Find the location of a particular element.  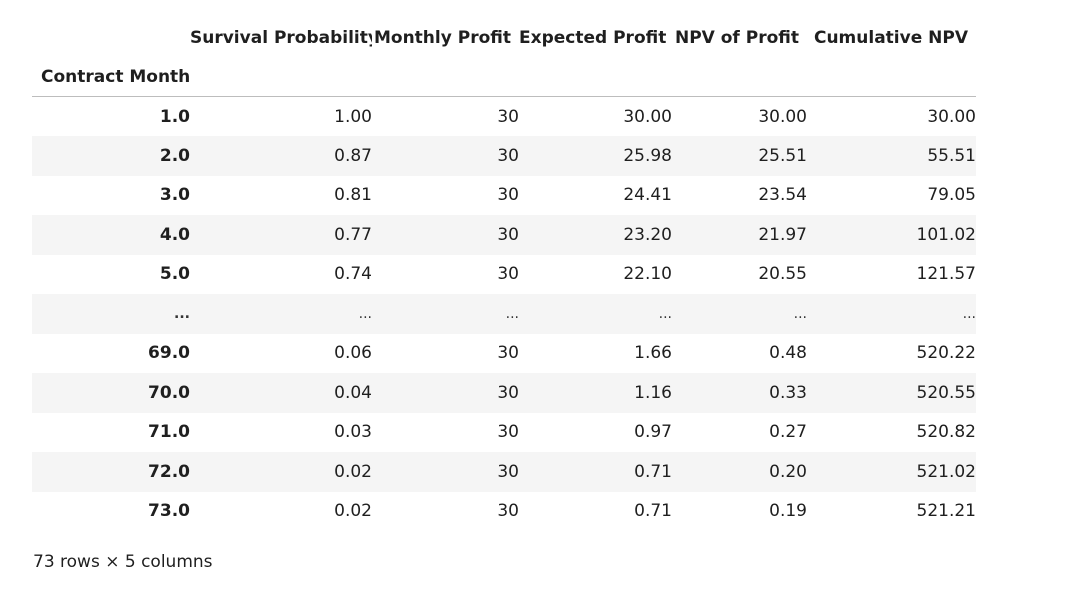

row-index: 70.0 is located at coordinates (169, 392).